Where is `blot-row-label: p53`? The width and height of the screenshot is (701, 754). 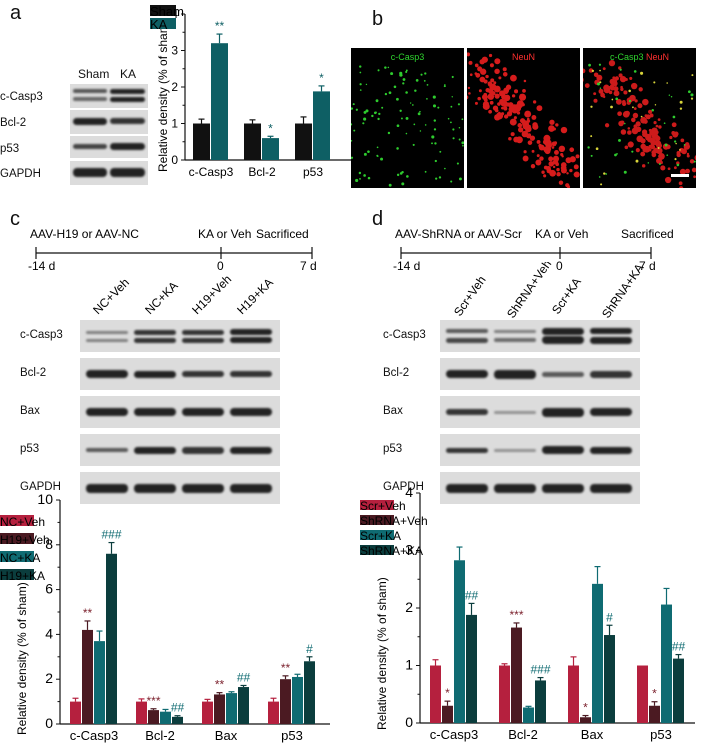 blot-row-label: p53 is located at coordinates (30, 449).